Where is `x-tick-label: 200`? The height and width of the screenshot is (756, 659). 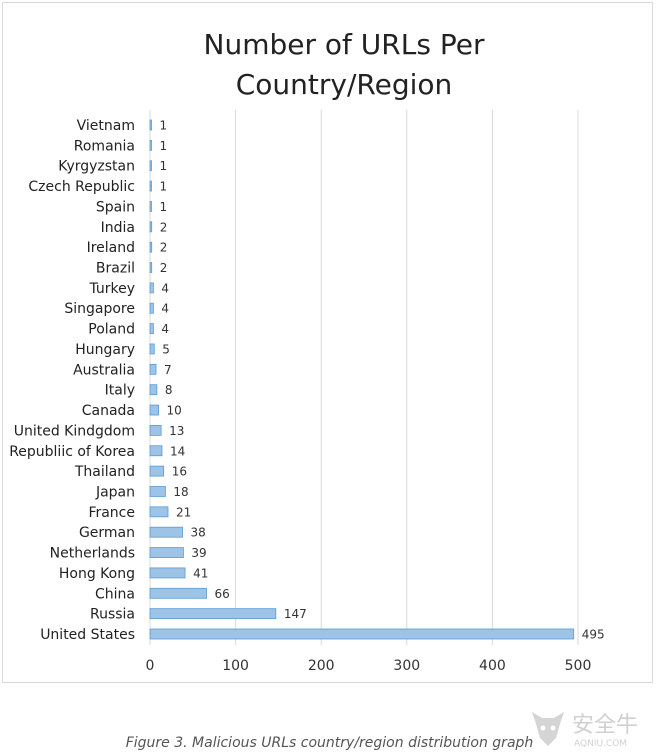
x-tick-label: 200 is located at coordinates (321, 666).